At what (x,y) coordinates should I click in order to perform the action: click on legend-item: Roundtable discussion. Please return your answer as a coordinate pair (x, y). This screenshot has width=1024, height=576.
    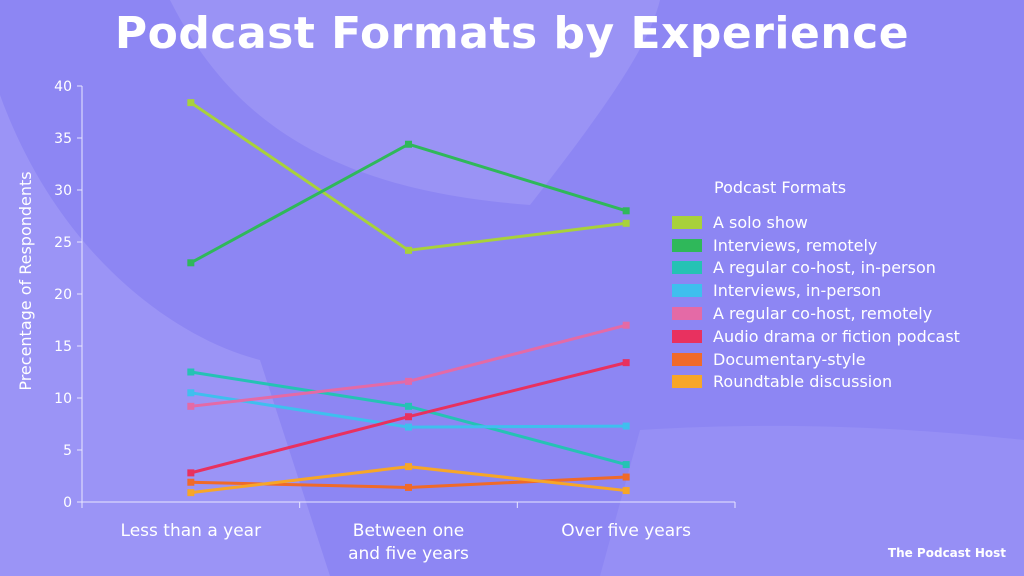
    Looking at the image, I should click on (816, 382).